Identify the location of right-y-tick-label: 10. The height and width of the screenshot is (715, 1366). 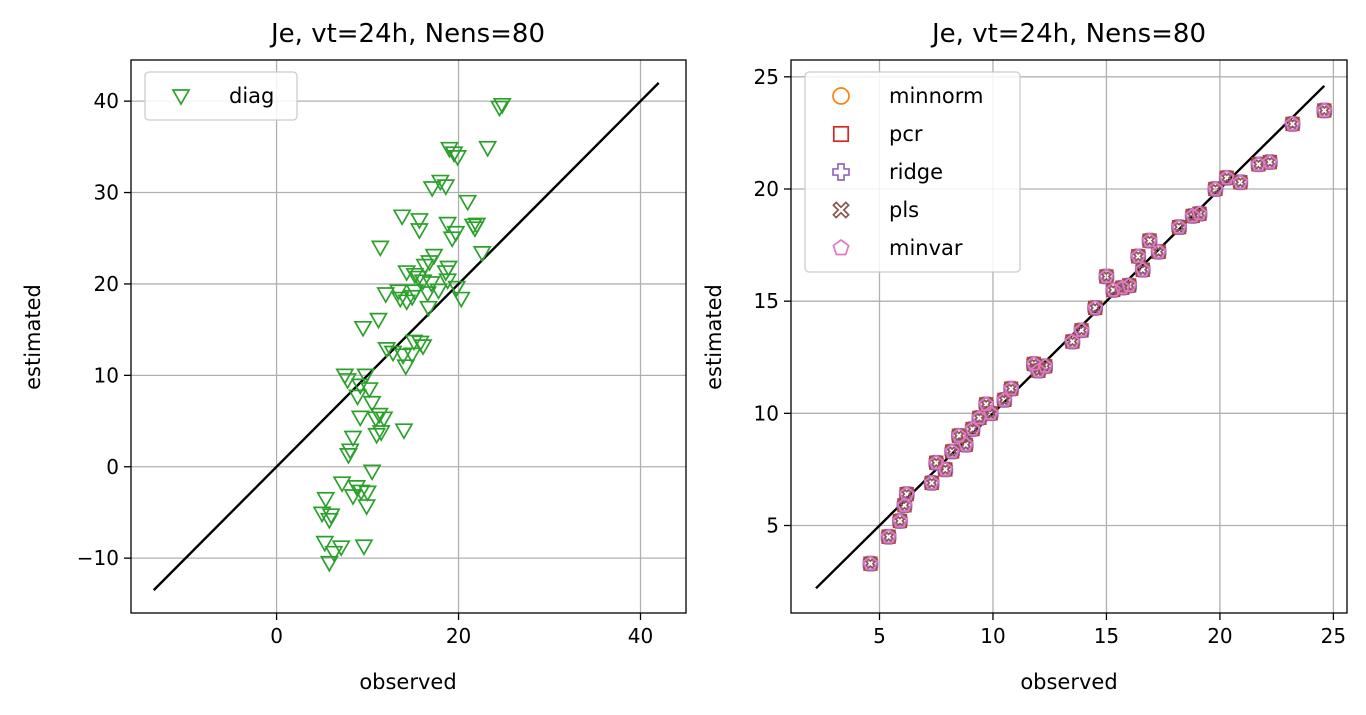
(766, 413).